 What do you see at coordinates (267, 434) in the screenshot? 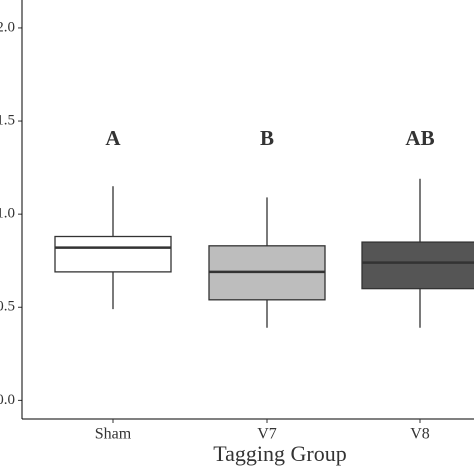
I see `x-tick-label: V7` at bounding box center [267, 434].